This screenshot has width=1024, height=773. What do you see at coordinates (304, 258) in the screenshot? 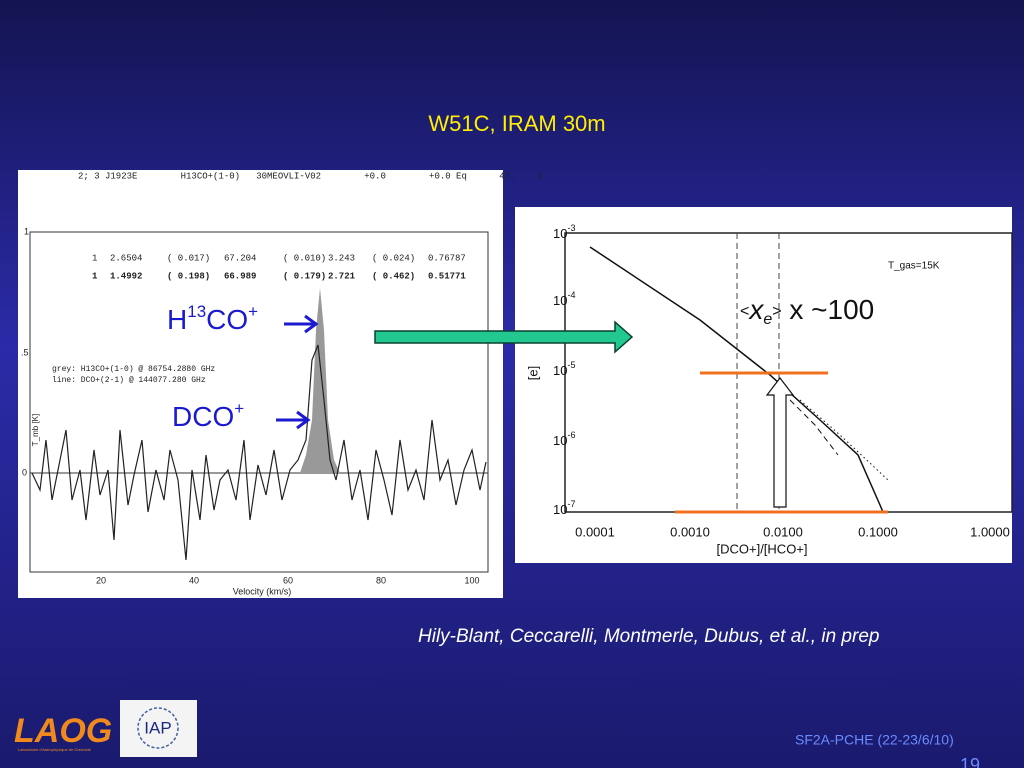
I see `table-cell: ( 0.010)` at bounding box center [304, 258].